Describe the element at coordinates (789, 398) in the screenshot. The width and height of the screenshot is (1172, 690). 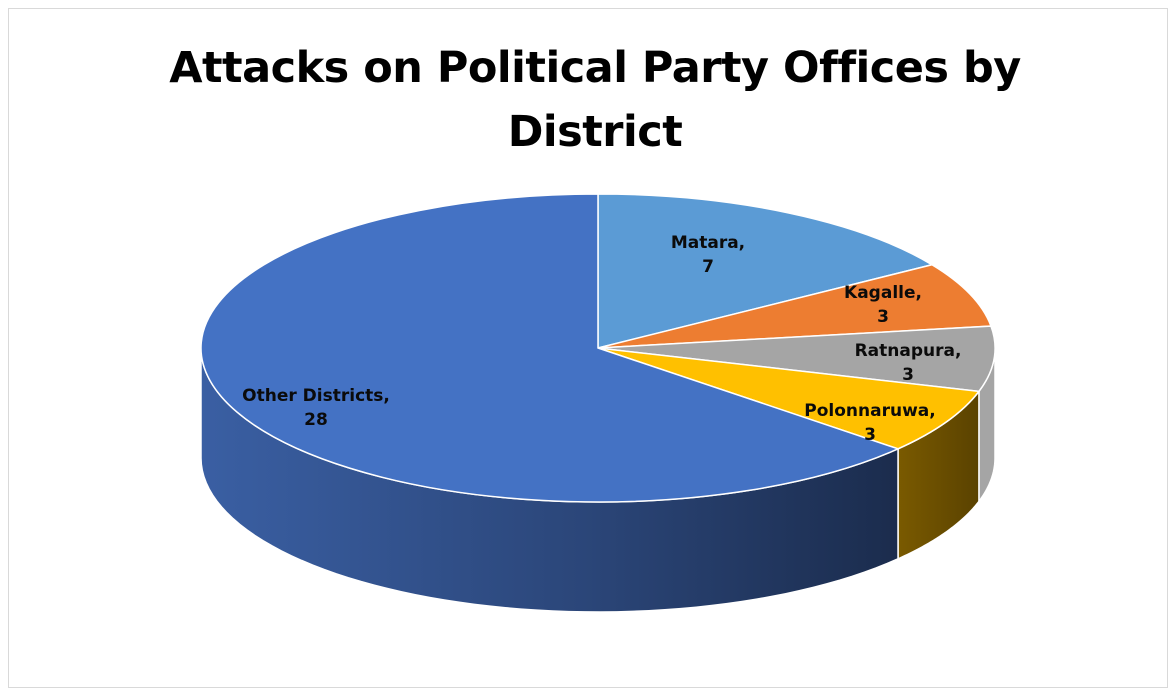
I see `pie-slice-polonnaruwa` at that location.